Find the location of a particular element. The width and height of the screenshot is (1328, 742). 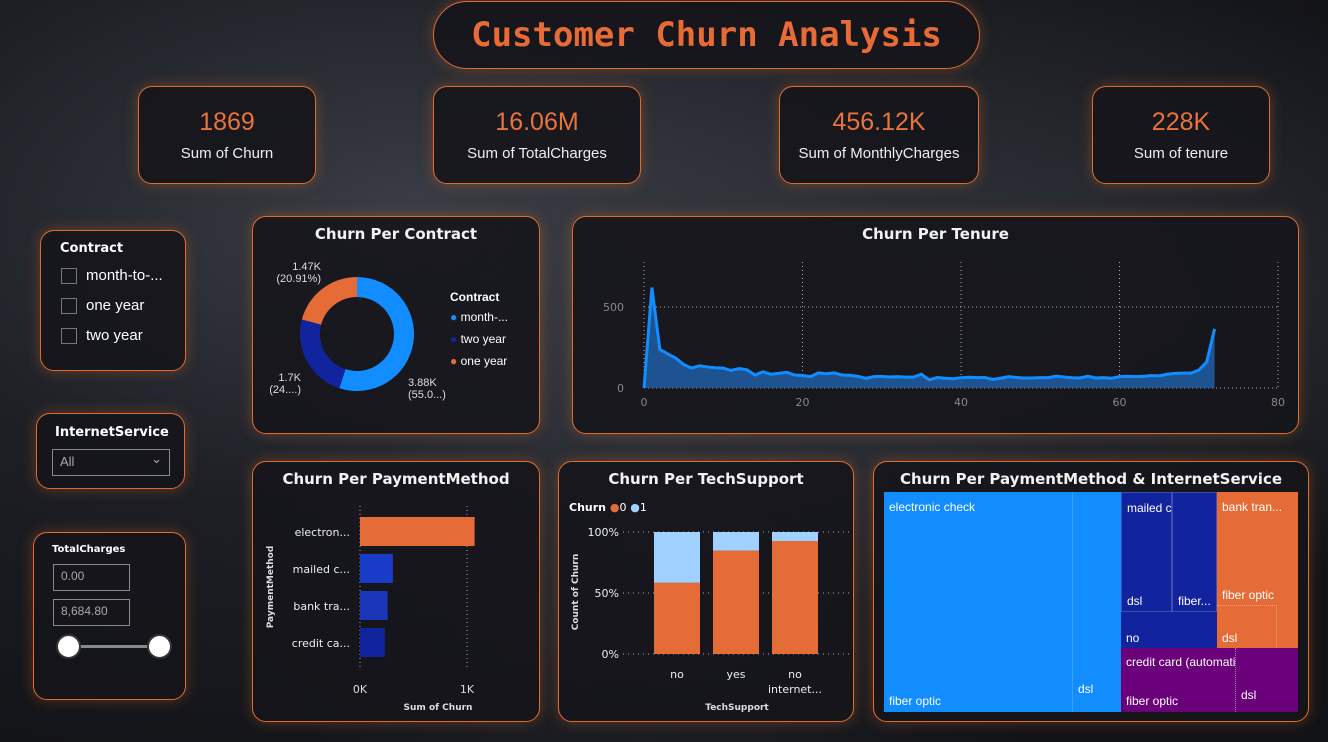

kpi-sum-totalcharges: 16.06M Sum of TotalCharges is located at coordinates (537, 135).